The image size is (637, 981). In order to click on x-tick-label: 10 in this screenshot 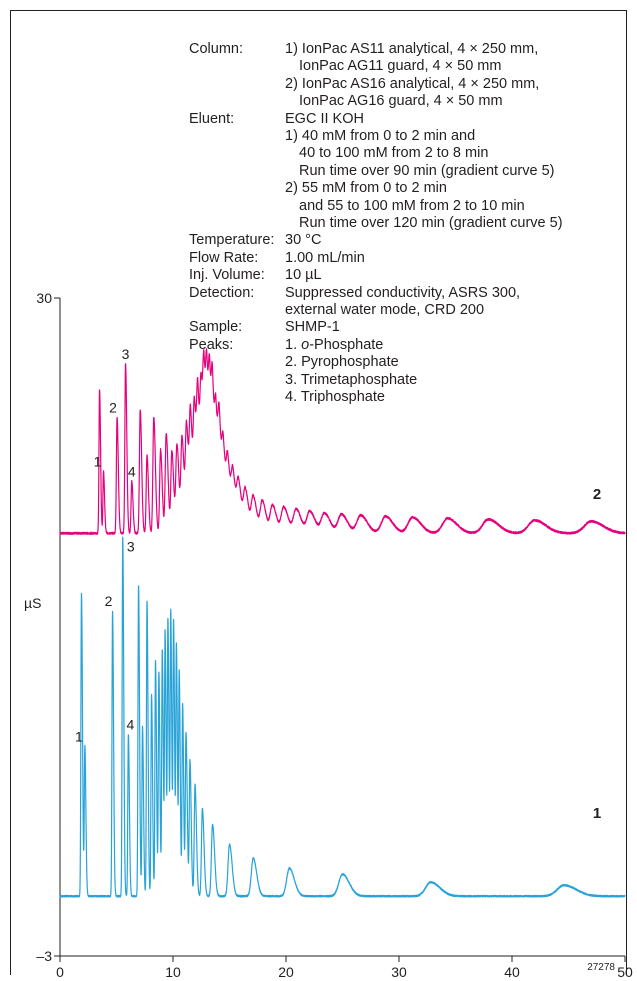, I will do `click(173, 972)`.